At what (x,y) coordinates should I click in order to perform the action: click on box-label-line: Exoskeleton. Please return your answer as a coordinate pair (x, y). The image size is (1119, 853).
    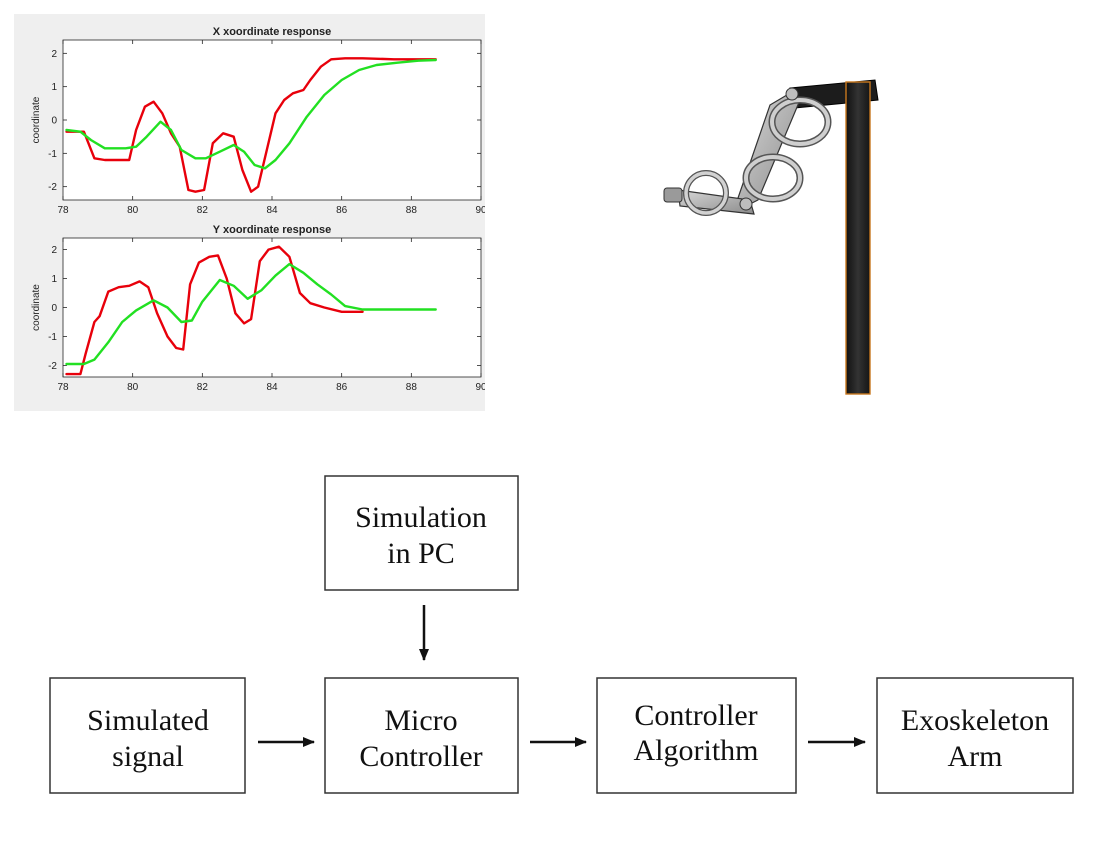
    Looking at the image, I should click on (975, 720).